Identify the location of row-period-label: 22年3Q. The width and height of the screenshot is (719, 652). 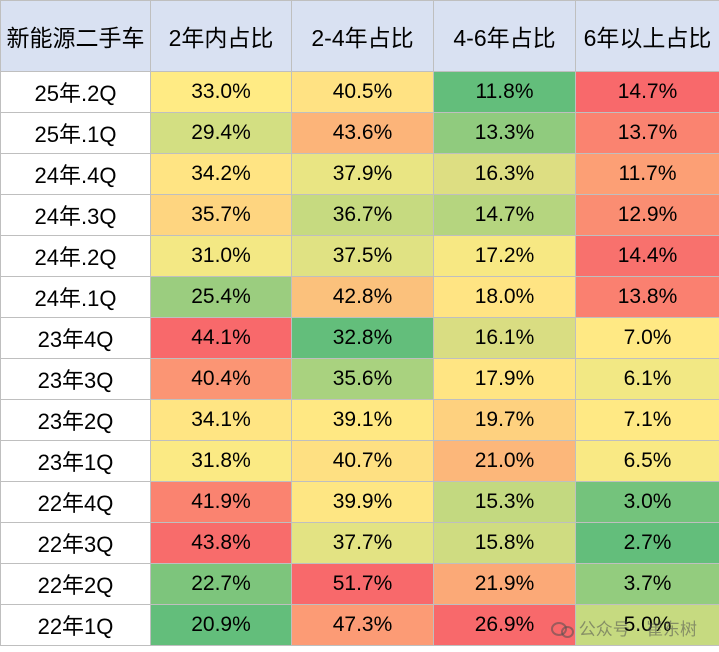
(75, 543).